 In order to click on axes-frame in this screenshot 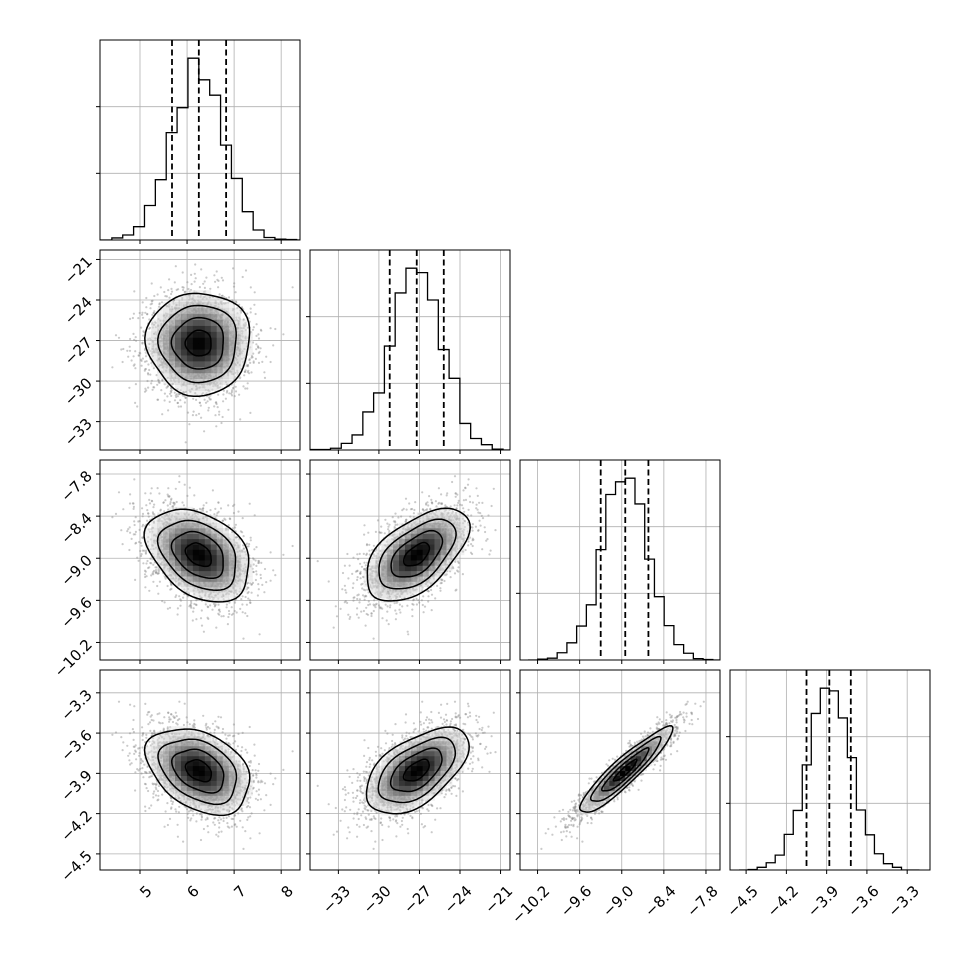, I will do `click(200, 350)`.